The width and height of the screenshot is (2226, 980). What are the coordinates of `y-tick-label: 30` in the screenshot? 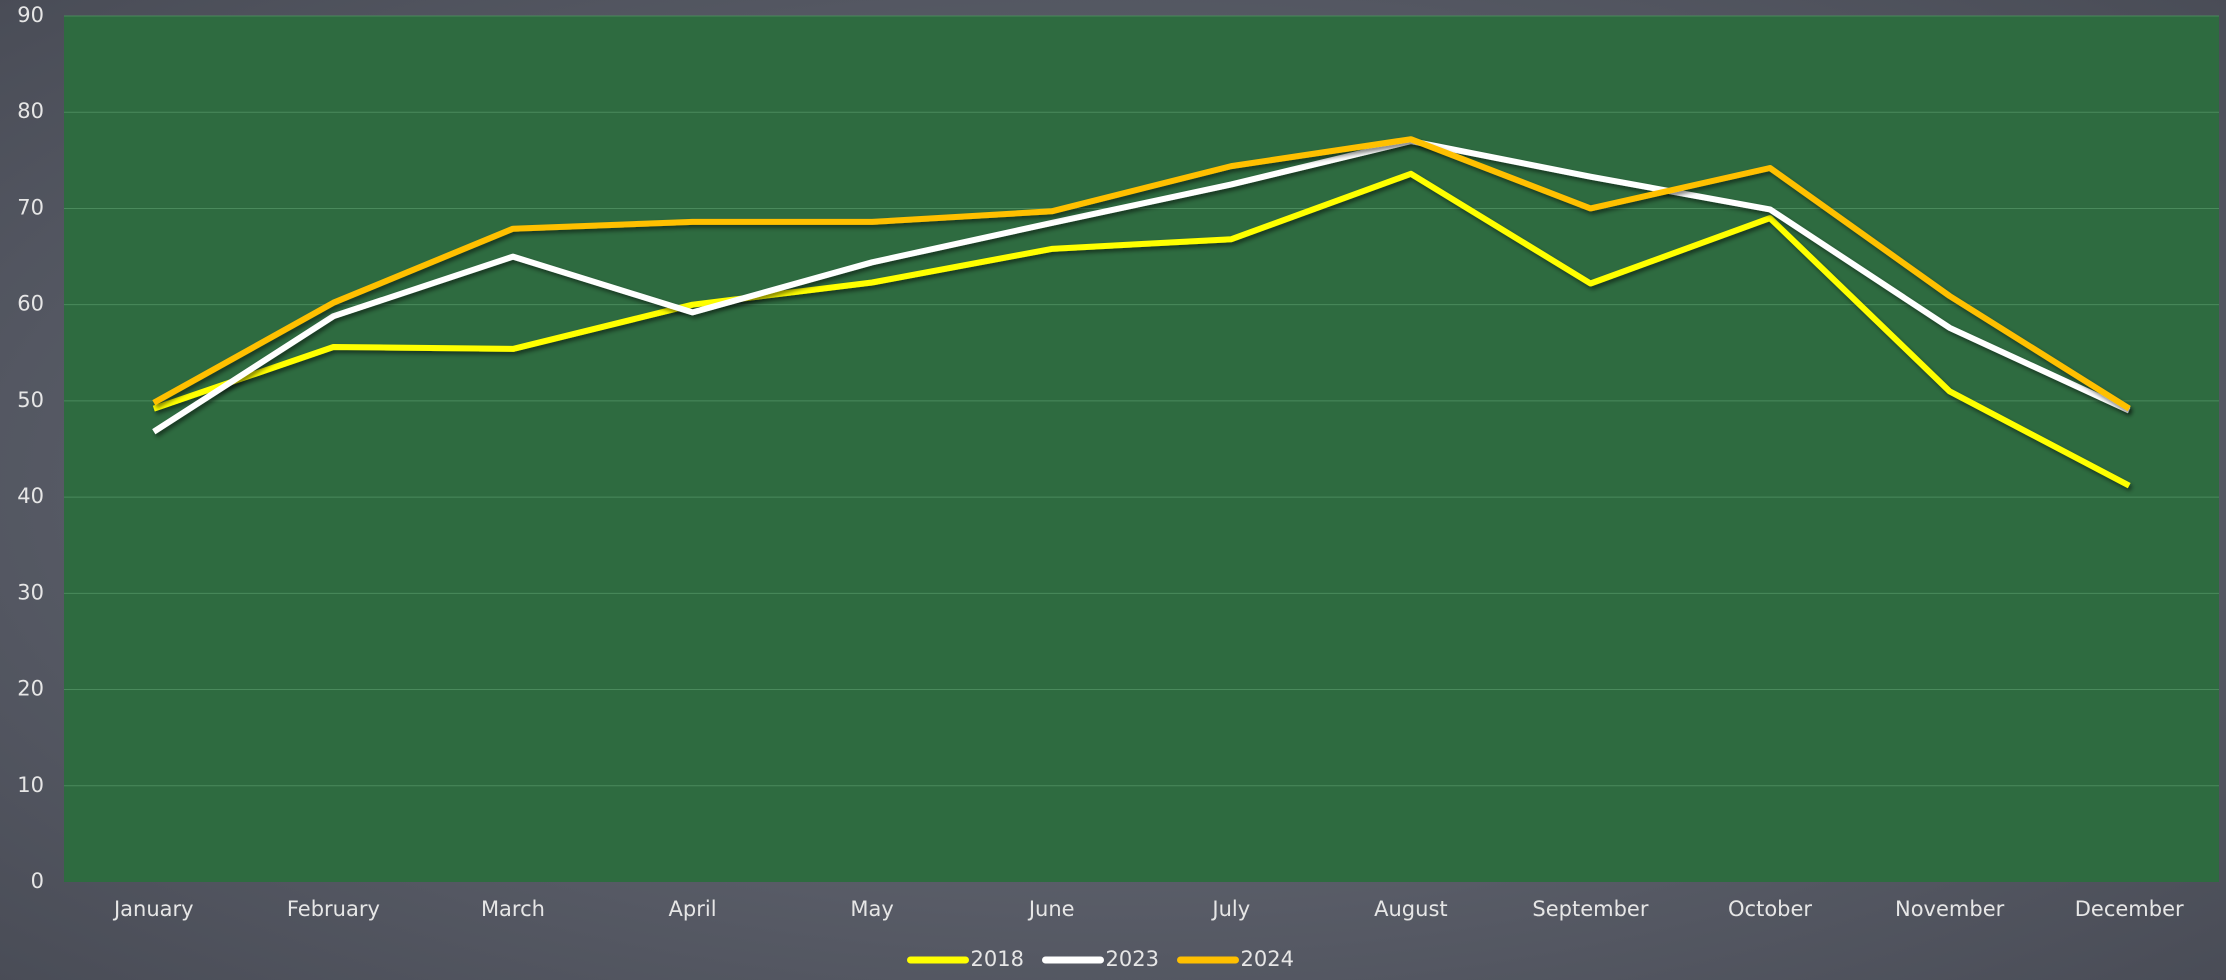 It's located at (30, 592).